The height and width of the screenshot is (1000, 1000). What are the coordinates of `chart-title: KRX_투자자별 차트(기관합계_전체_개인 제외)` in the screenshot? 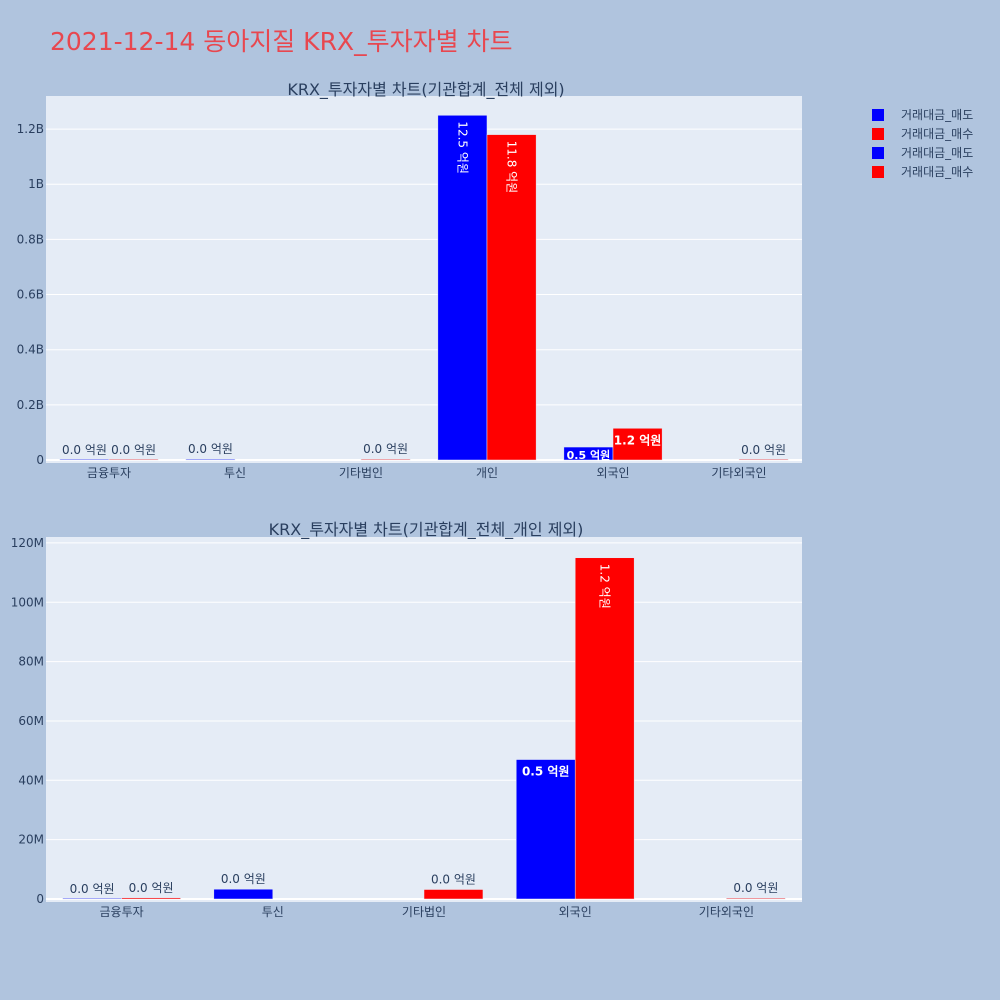 It's located at (426, 530).